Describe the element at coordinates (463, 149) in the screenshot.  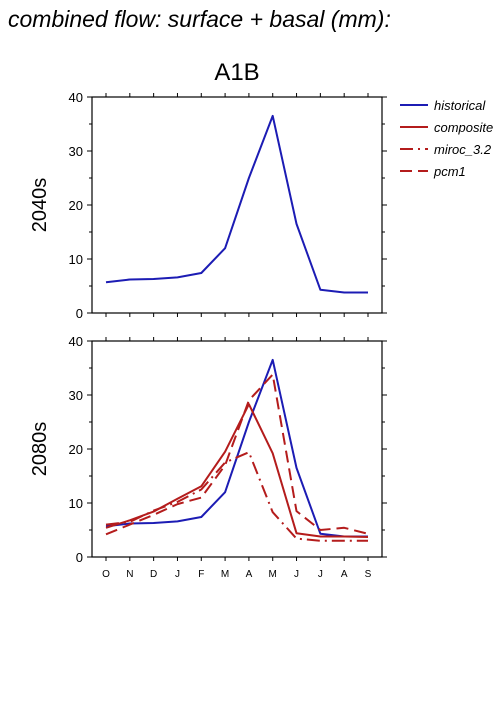
I see `legend-label: miroc_3.2` at that location.